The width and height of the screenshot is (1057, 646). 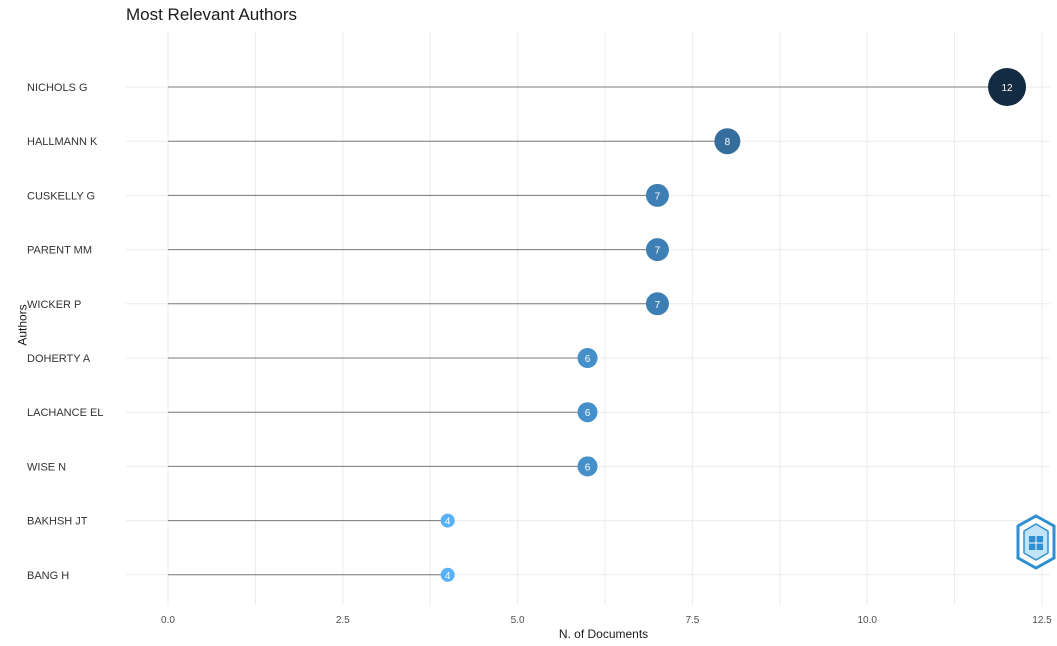 I want to click on x-tick-label: 0.0, so click(x=168, y=620).